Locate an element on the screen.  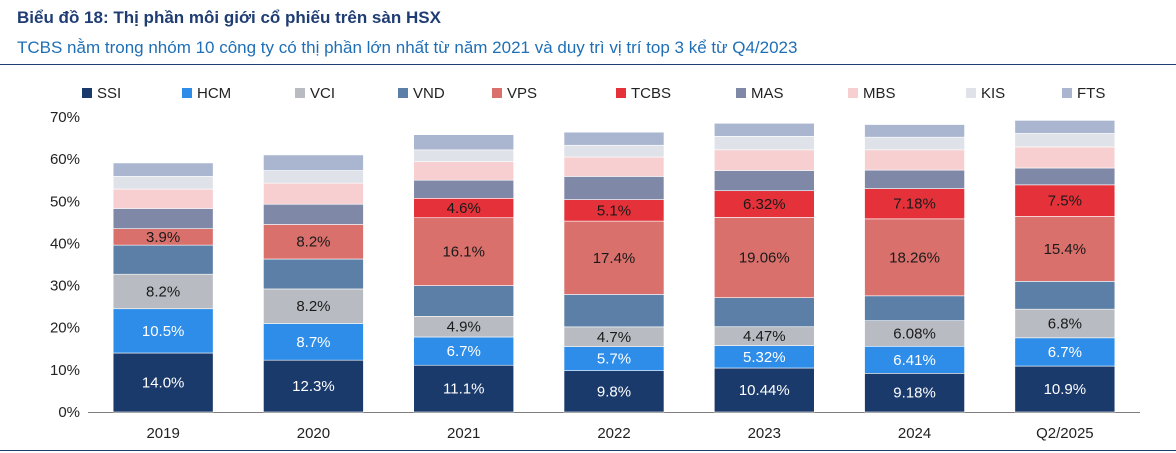
data-label-vci: 6.08% is located at coordinates (914, 333).